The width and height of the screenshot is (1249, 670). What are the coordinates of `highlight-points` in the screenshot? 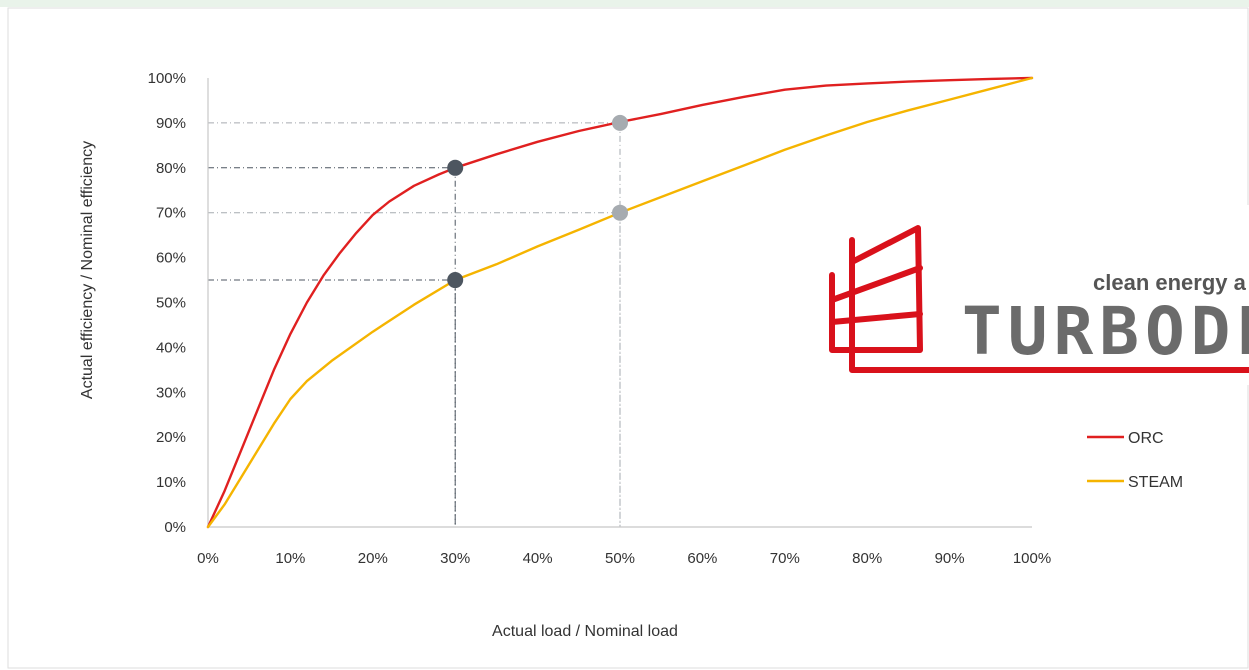 It's located at (537, 201).